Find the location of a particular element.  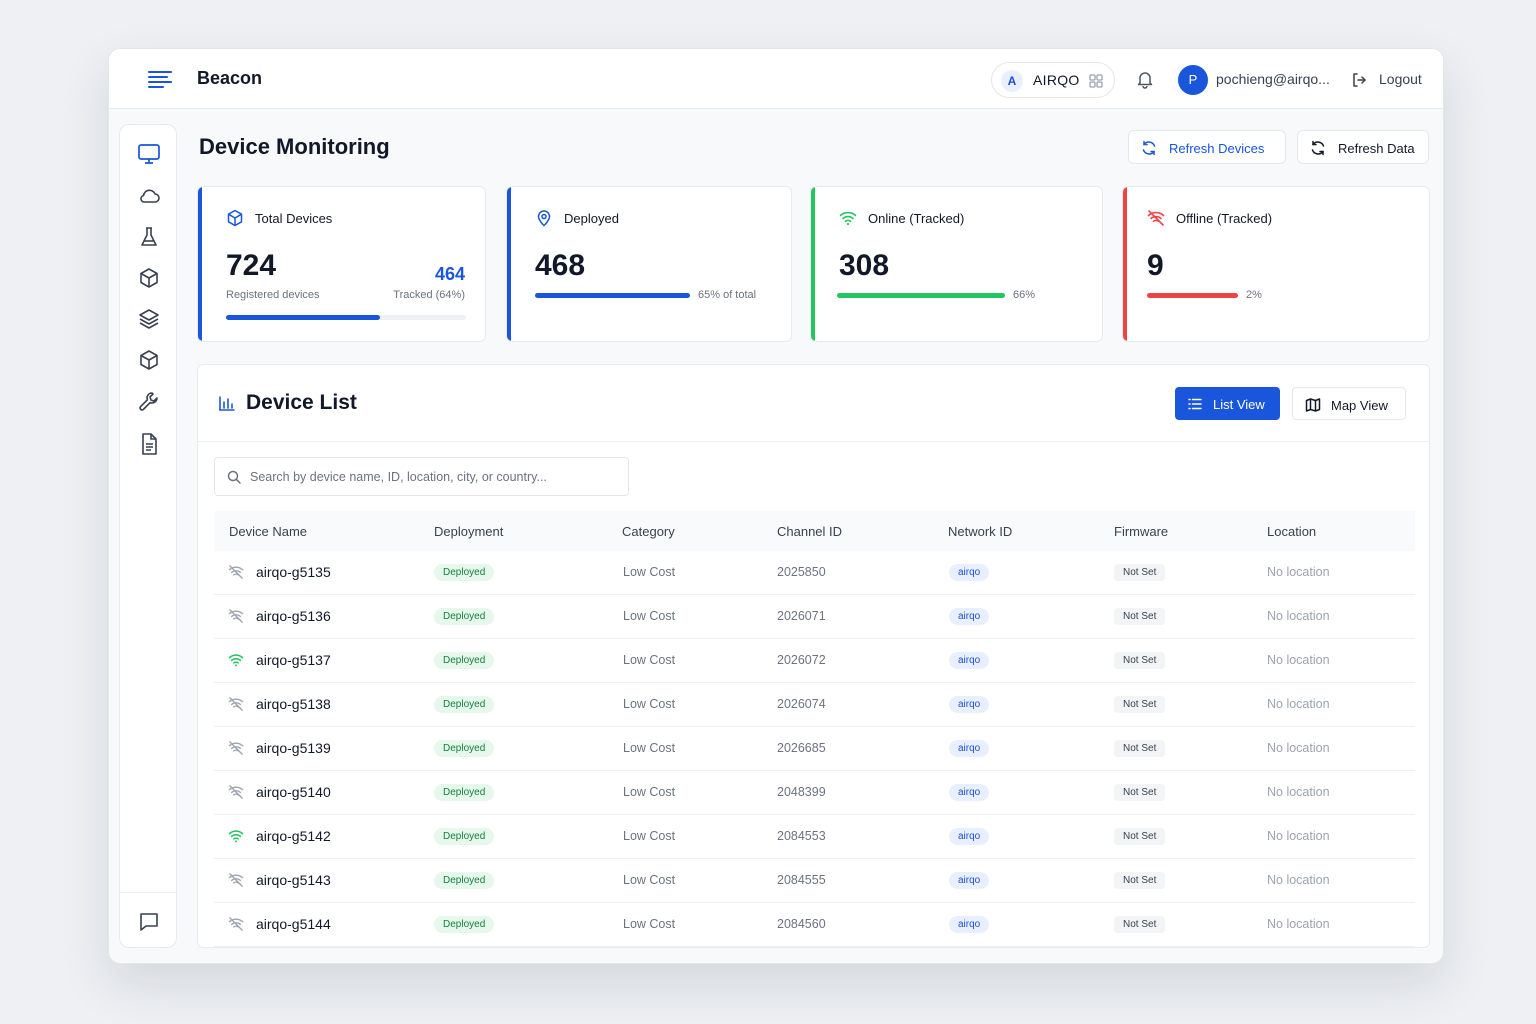

channel-id: 2084560 is located at coordinates (801, 924).